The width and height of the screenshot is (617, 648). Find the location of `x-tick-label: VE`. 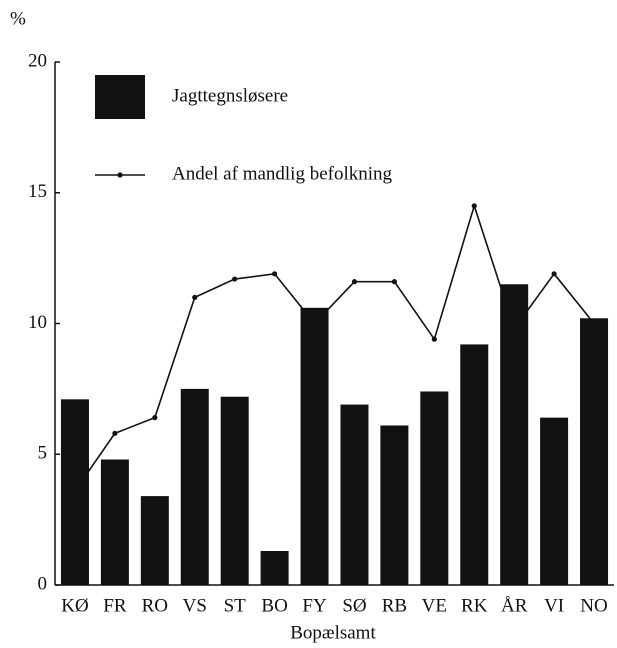

x-tick-label: VE is located at coordinates (434, 605).